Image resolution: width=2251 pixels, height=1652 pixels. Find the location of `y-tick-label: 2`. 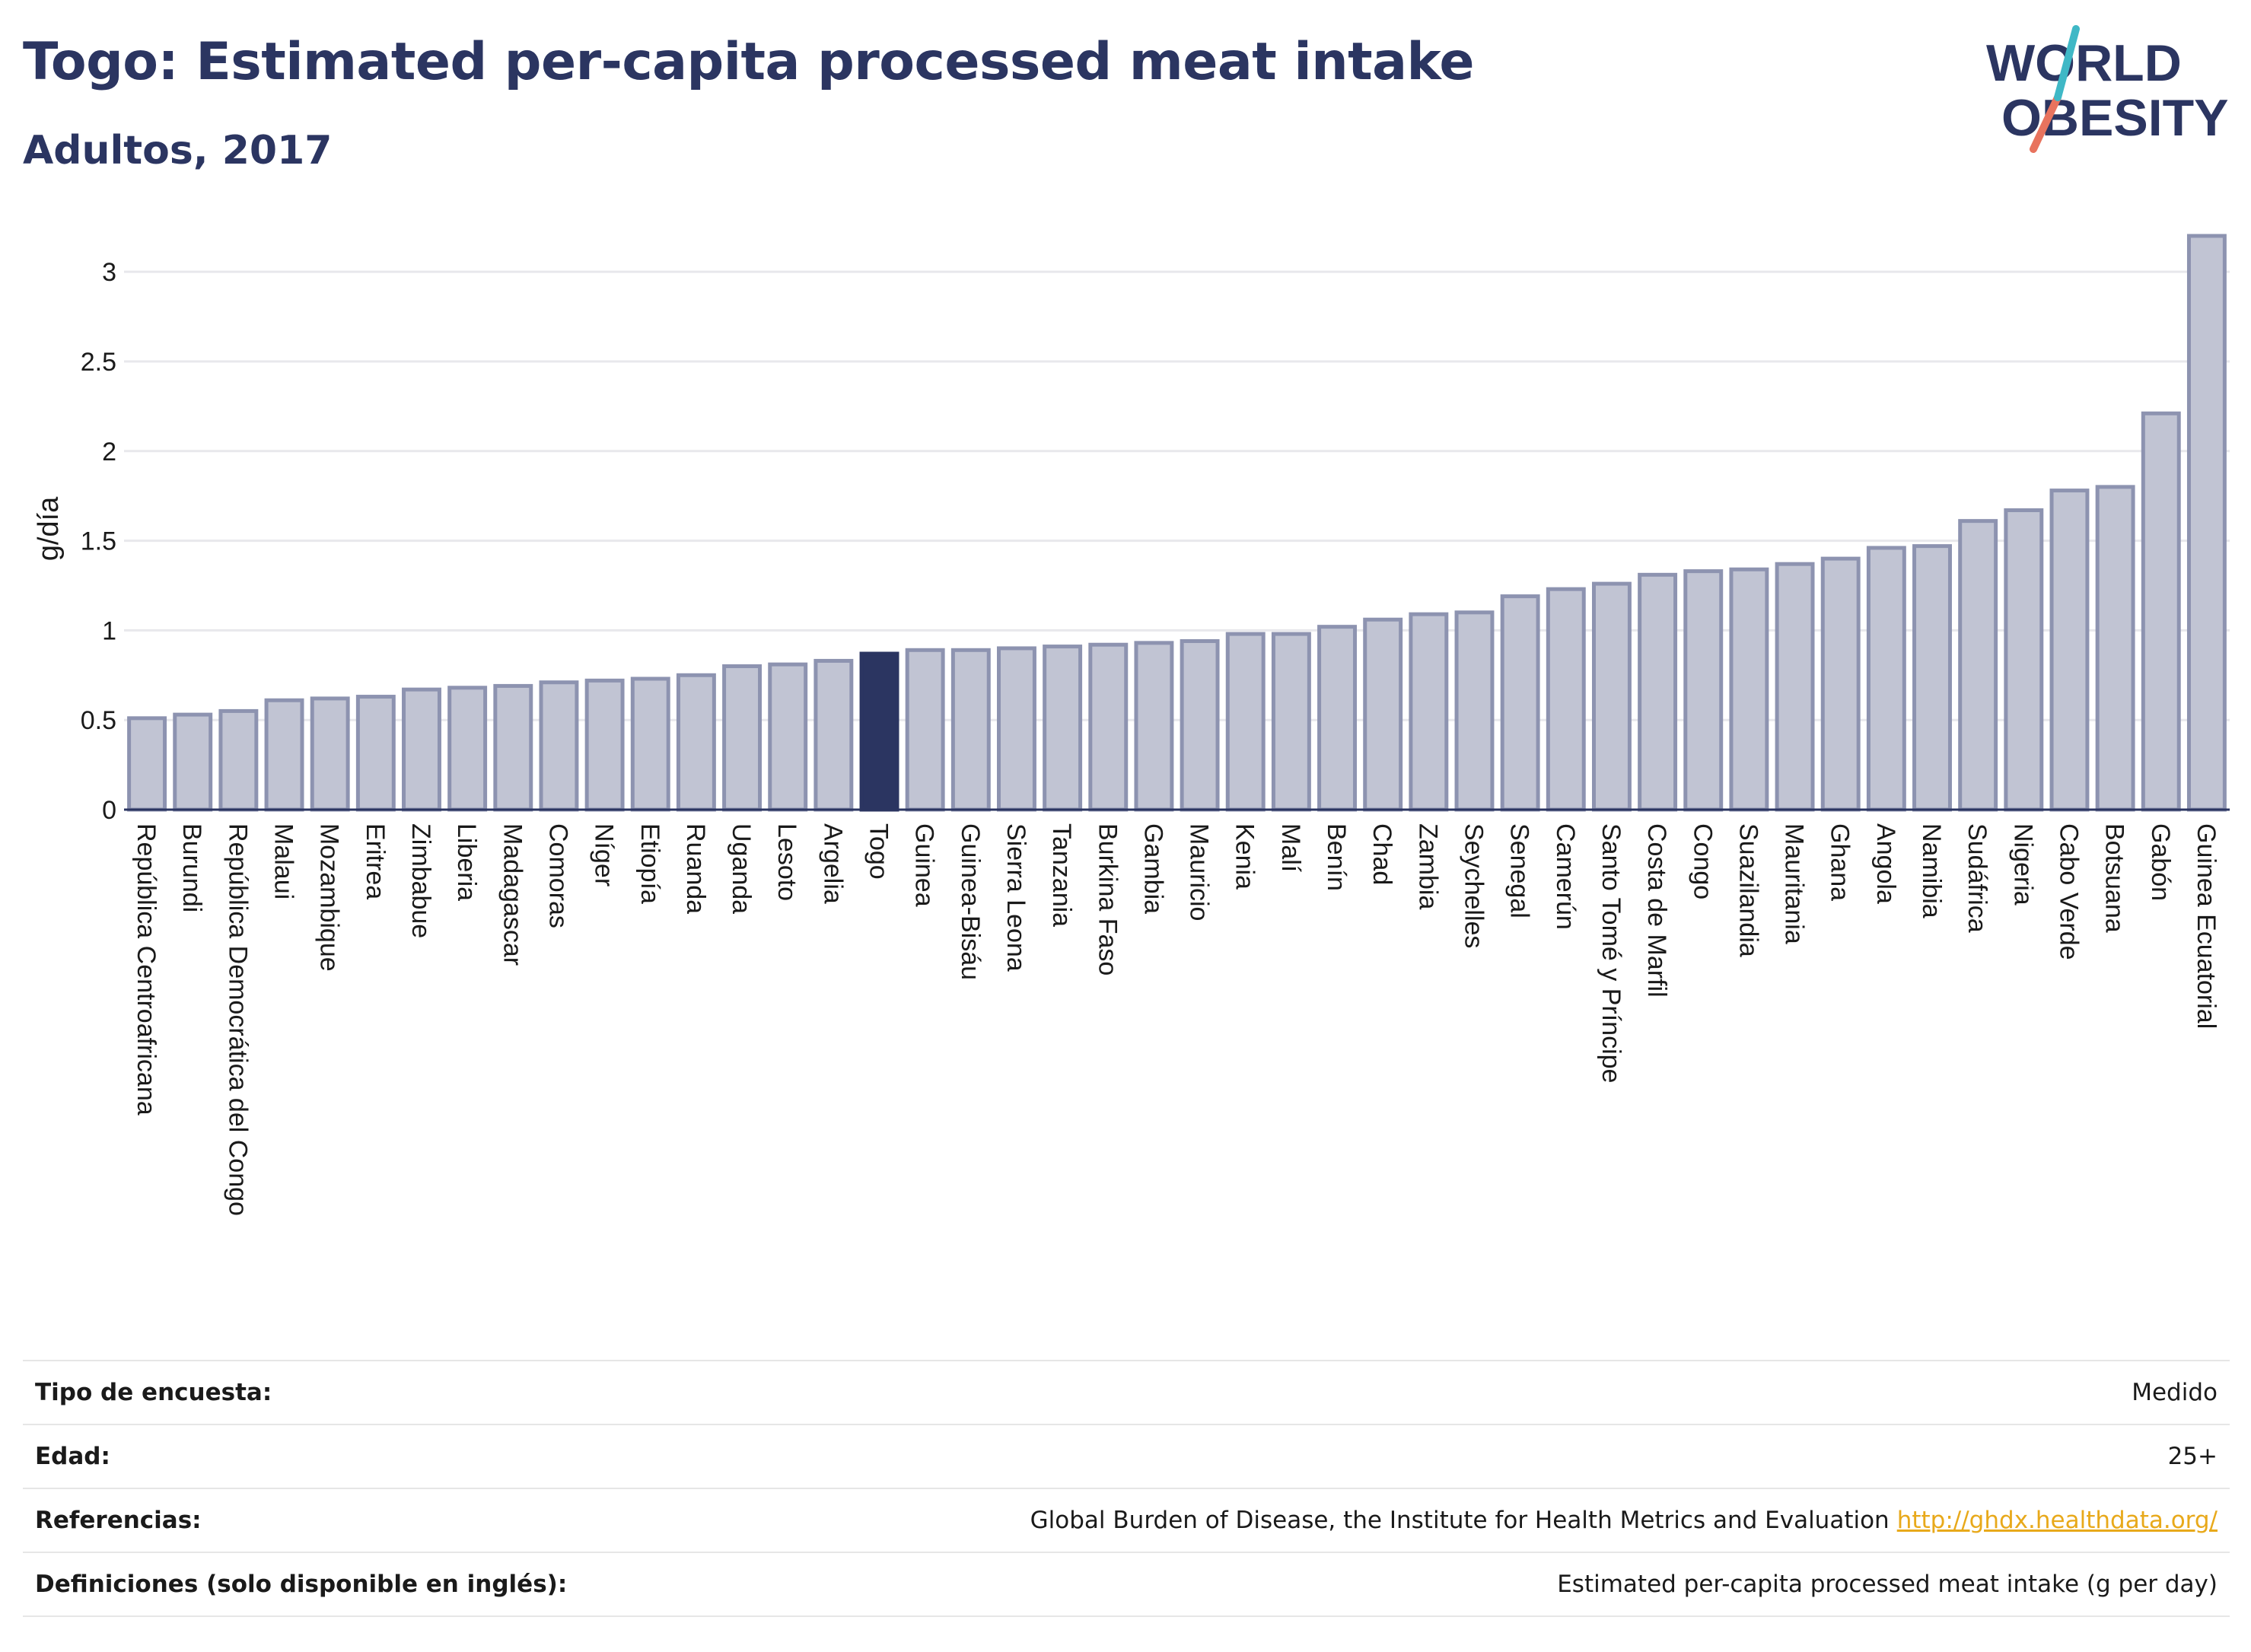

y-tick-label: 2 is located at coordinates (109, 452).